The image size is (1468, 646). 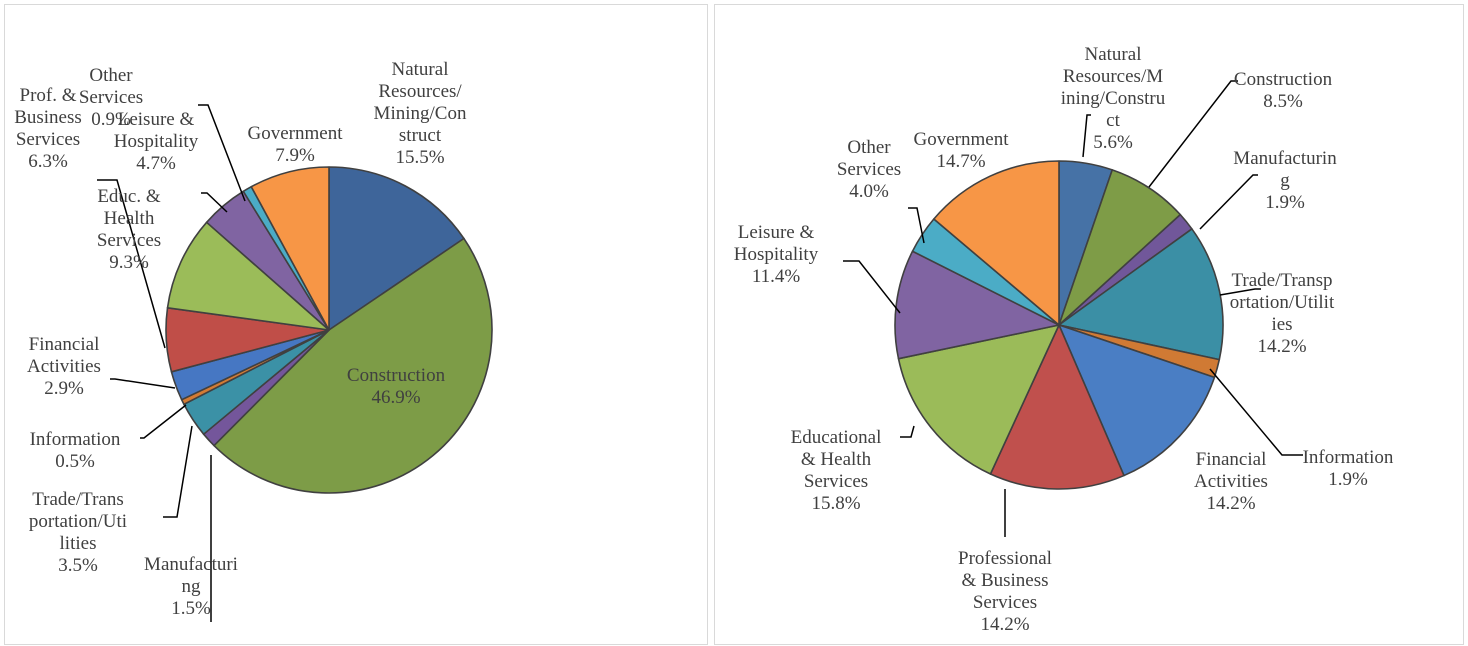 What do you see at coordinates (776, 254) in the screenshot?
I see `data-label-9: Leisure & Hospitality 11.4%` at bounding box center [776, 254].